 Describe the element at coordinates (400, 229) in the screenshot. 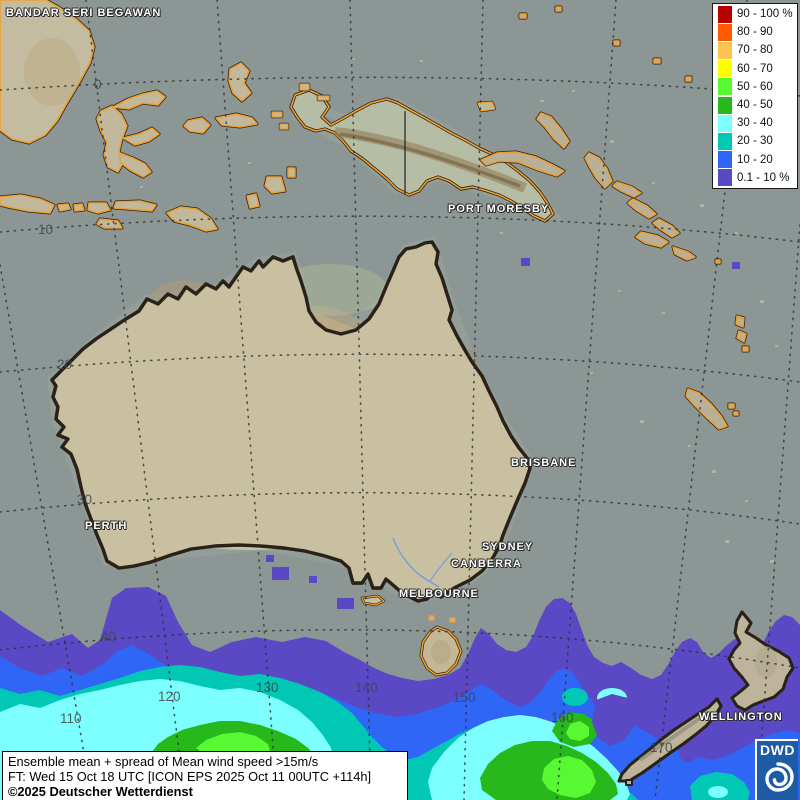

I see `parallel-10s` at that location.